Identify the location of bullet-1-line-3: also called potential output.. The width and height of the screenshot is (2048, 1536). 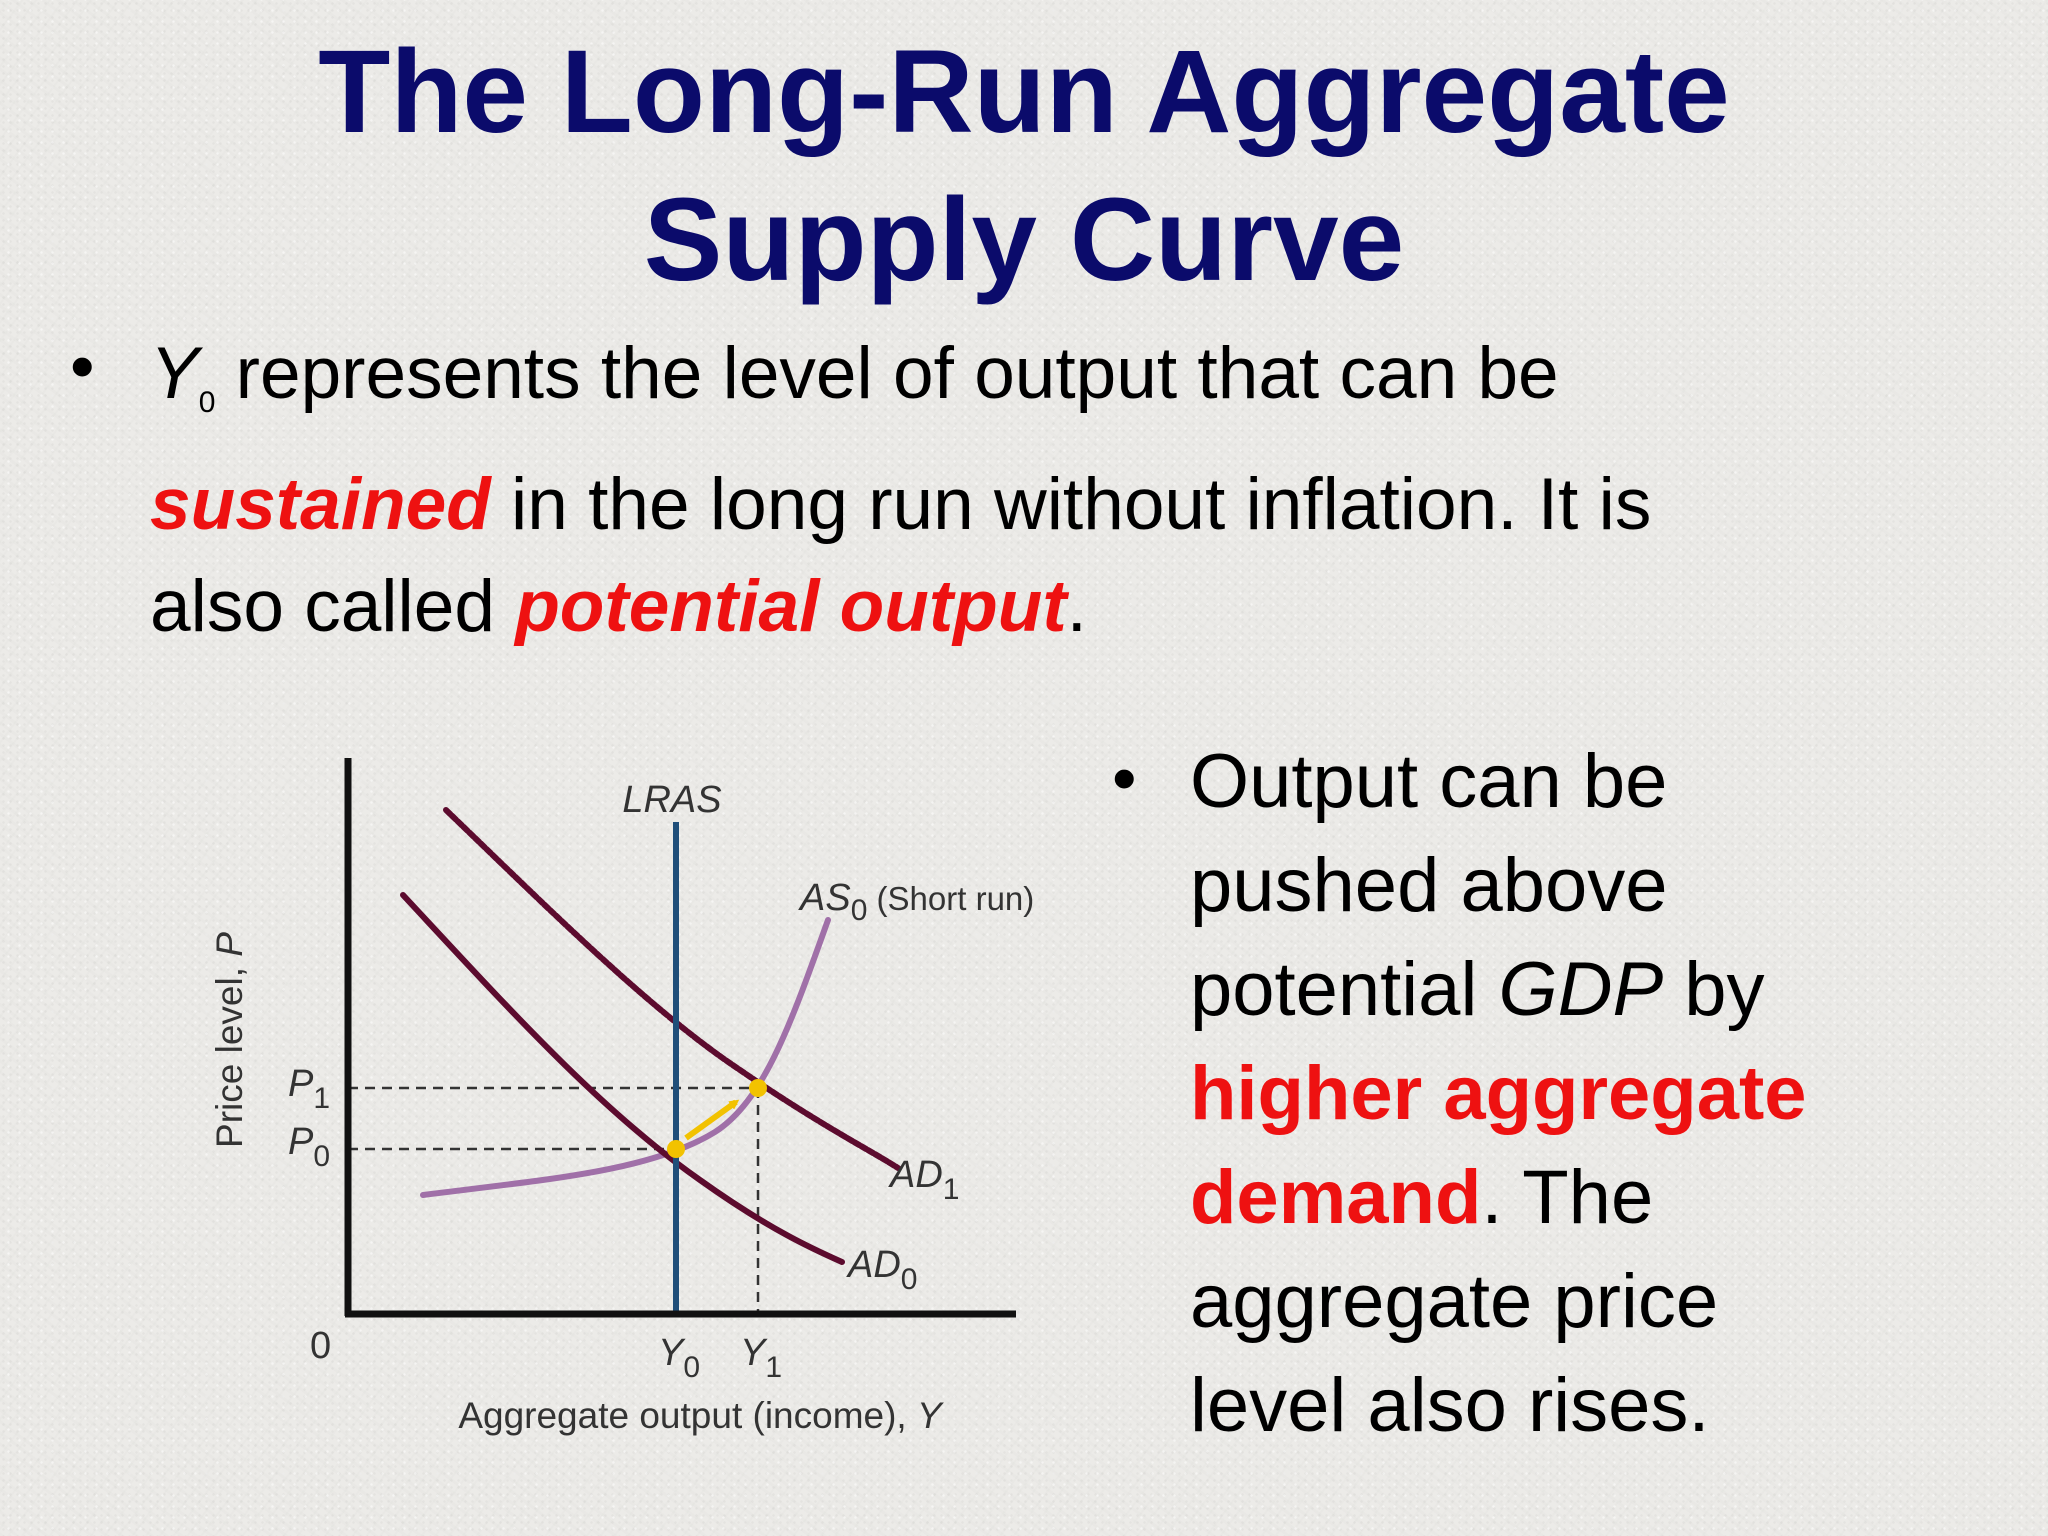
(900, 607).